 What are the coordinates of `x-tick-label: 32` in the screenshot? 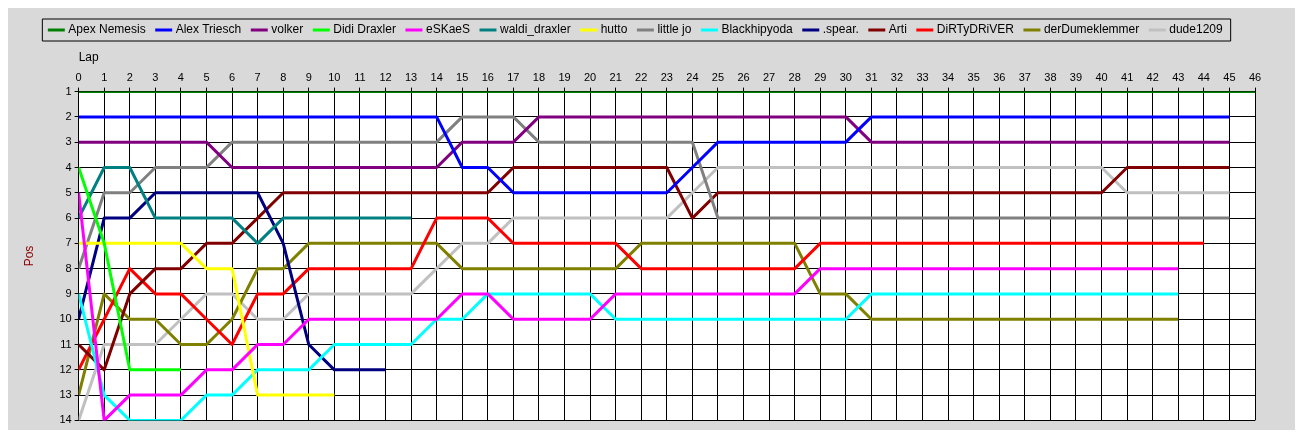 It's located at (897, 77).